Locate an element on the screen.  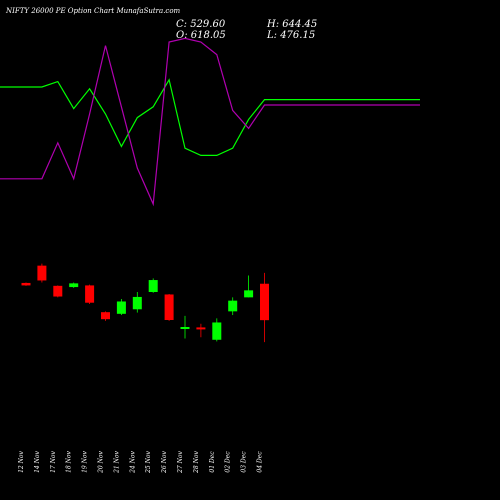
date-label: 01 Dec is located at coordinates (212, 462).